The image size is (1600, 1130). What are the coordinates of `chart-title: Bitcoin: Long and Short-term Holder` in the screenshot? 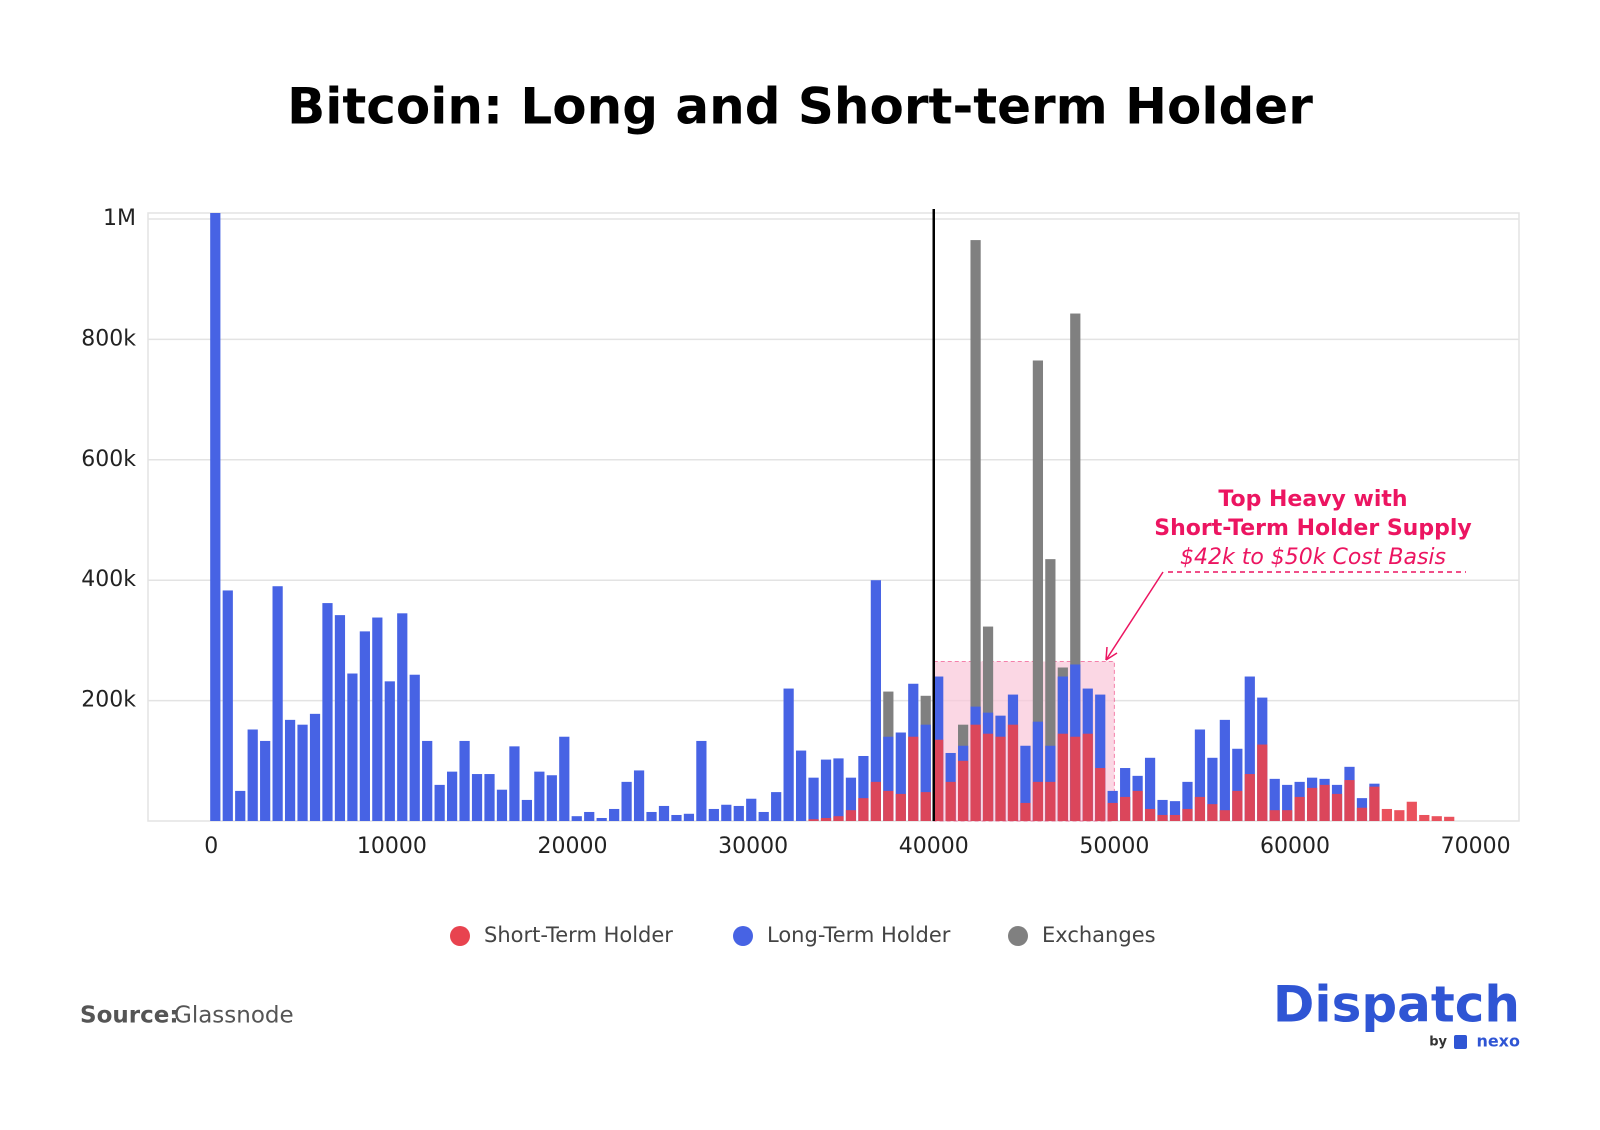 It's located at (800, 107).